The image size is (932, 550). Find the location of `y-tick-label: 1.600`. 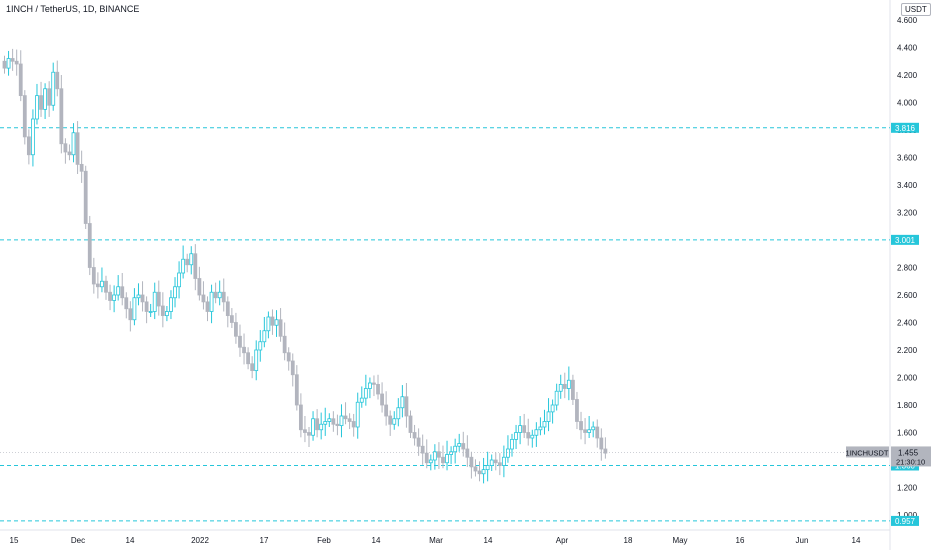

y-tick-label: 1.600 is located at coordinates (907, 433).